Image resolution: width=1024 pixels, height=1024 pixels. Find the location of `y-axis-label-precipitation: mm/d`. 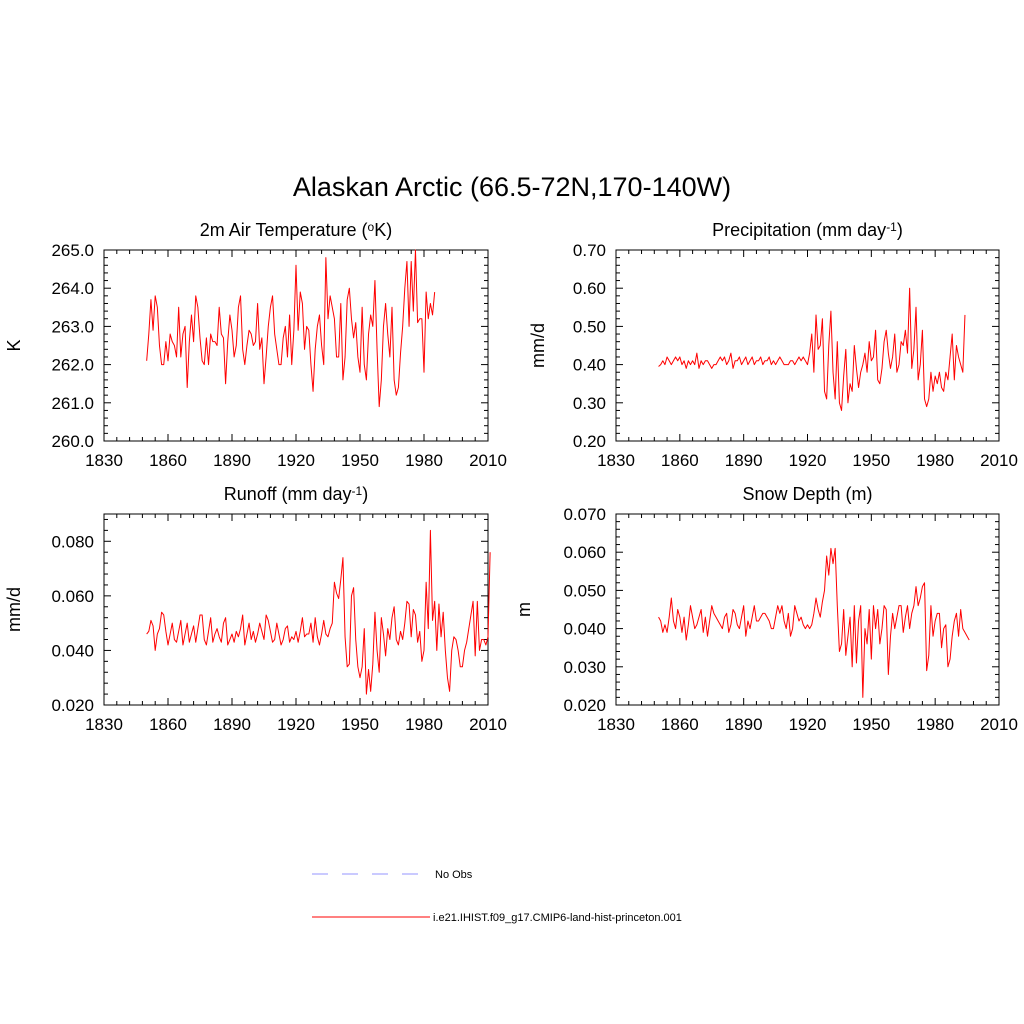

y-axis-label-precipitation: mm/d is located at coordinates (538, 345).